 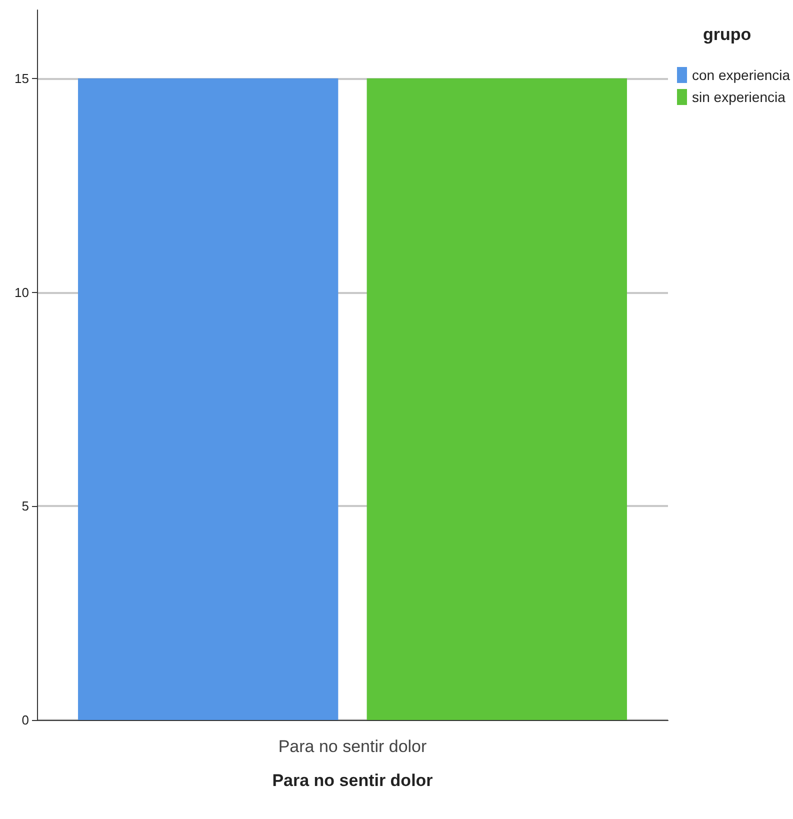 What do you see at coordinates (25, 506) in the screenshot?
I see `y-tick-label: 5` at bounding box center [25, 506].